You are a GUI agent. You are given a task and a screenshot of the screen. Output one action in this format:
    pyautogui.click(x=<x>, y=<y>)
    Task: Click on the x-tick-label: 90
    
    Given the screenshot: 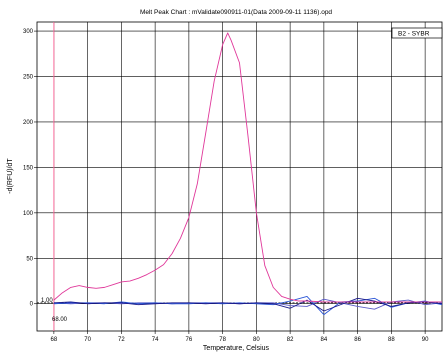 What is the action you would take?
    pyautogui.click(x=425, y=340)
    